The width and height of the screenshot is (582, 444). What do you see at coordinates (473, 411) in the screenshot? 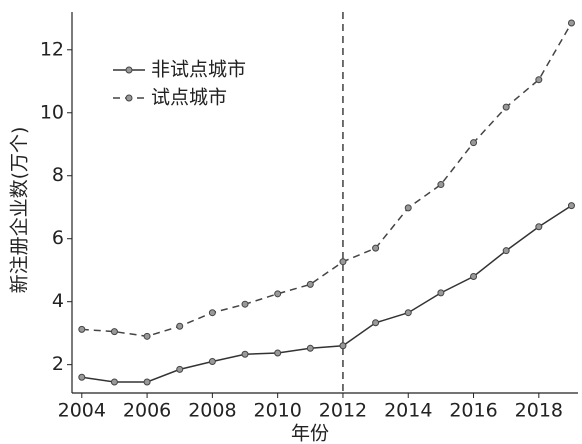
I see `x-tick-label: 2016` at bounding box center [473, 411].